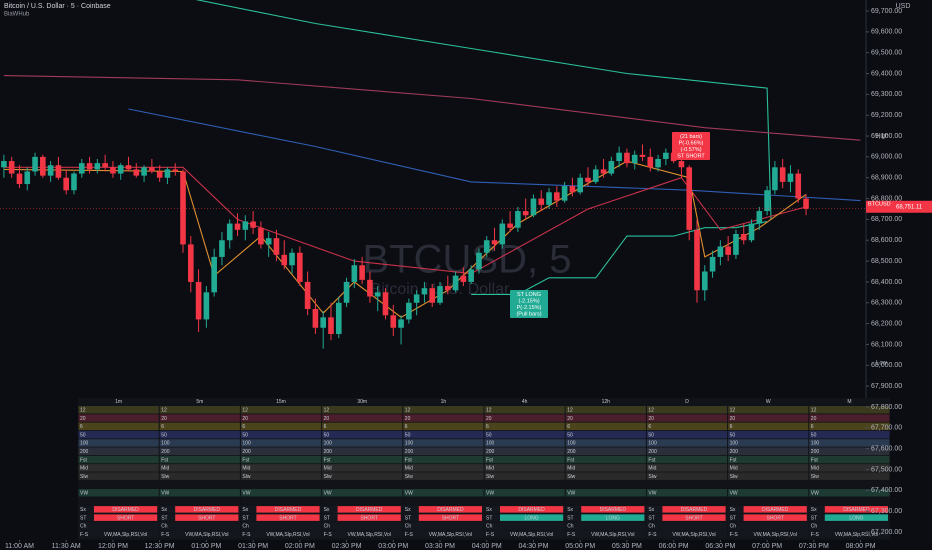 This screenshot has width=932, height=550. What do you see at coordinates (687, 402) in the screenshot?
I see `timeframe-header: D` at bounding box center [687, 402].